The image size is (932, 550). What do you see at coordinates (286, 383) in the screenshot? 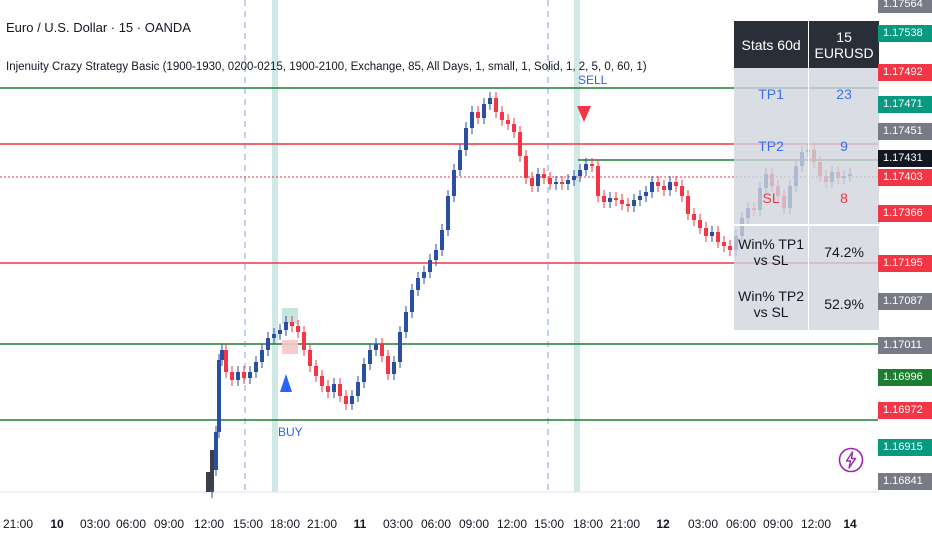
I see `buy-arrow-icon` at bounding box center [286, 383].